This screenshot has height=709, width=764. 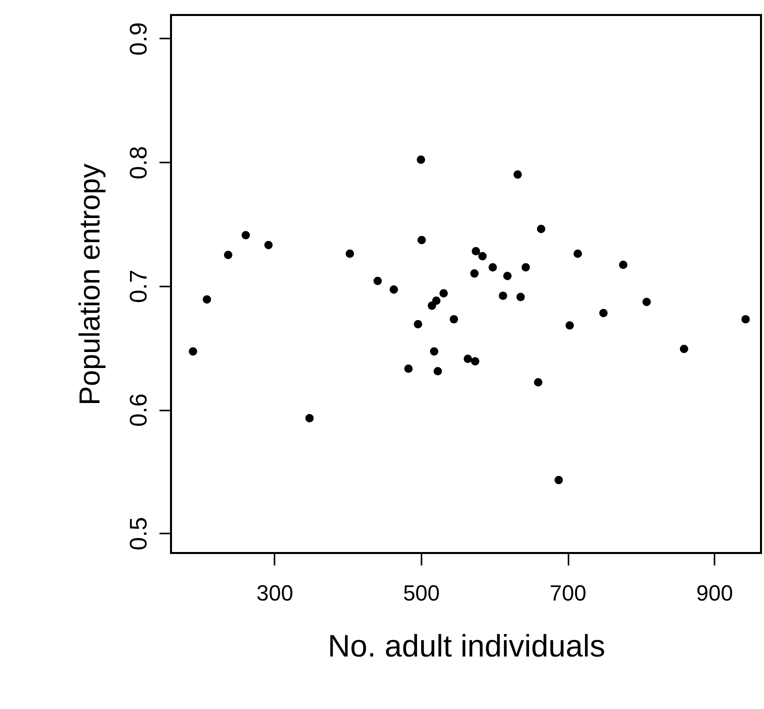 What do you see at coordinates (90, 284) in the screenshot?
I see `y-axis-title: Population entropy` at bounding box center [90, 284].